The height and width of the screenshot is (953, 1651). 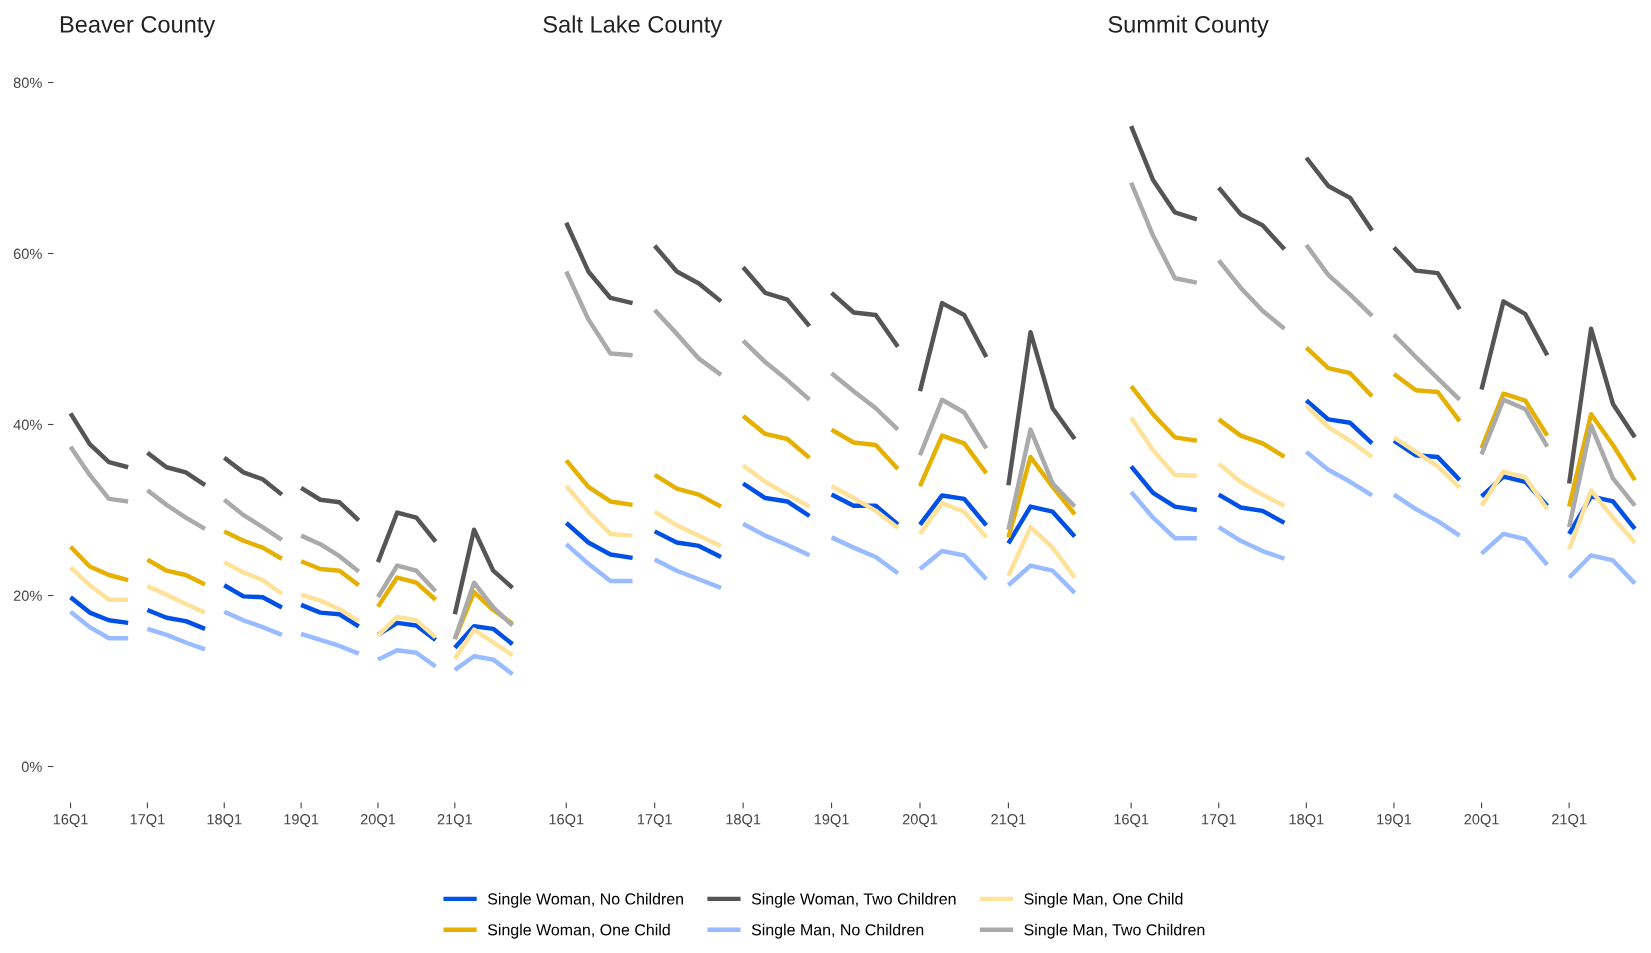 I want to click on chart-title: Salt Lake County, so click(x=633, y=26).